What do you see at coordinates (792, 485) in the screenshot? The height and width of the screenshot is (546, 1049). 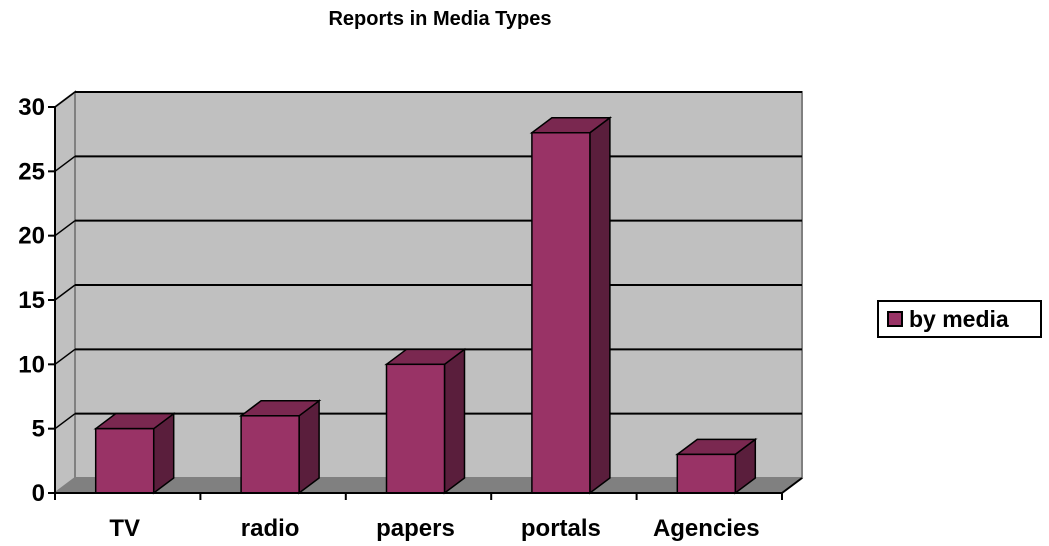 I see `x-axis-depth-line` at bounding box center [792, 485].